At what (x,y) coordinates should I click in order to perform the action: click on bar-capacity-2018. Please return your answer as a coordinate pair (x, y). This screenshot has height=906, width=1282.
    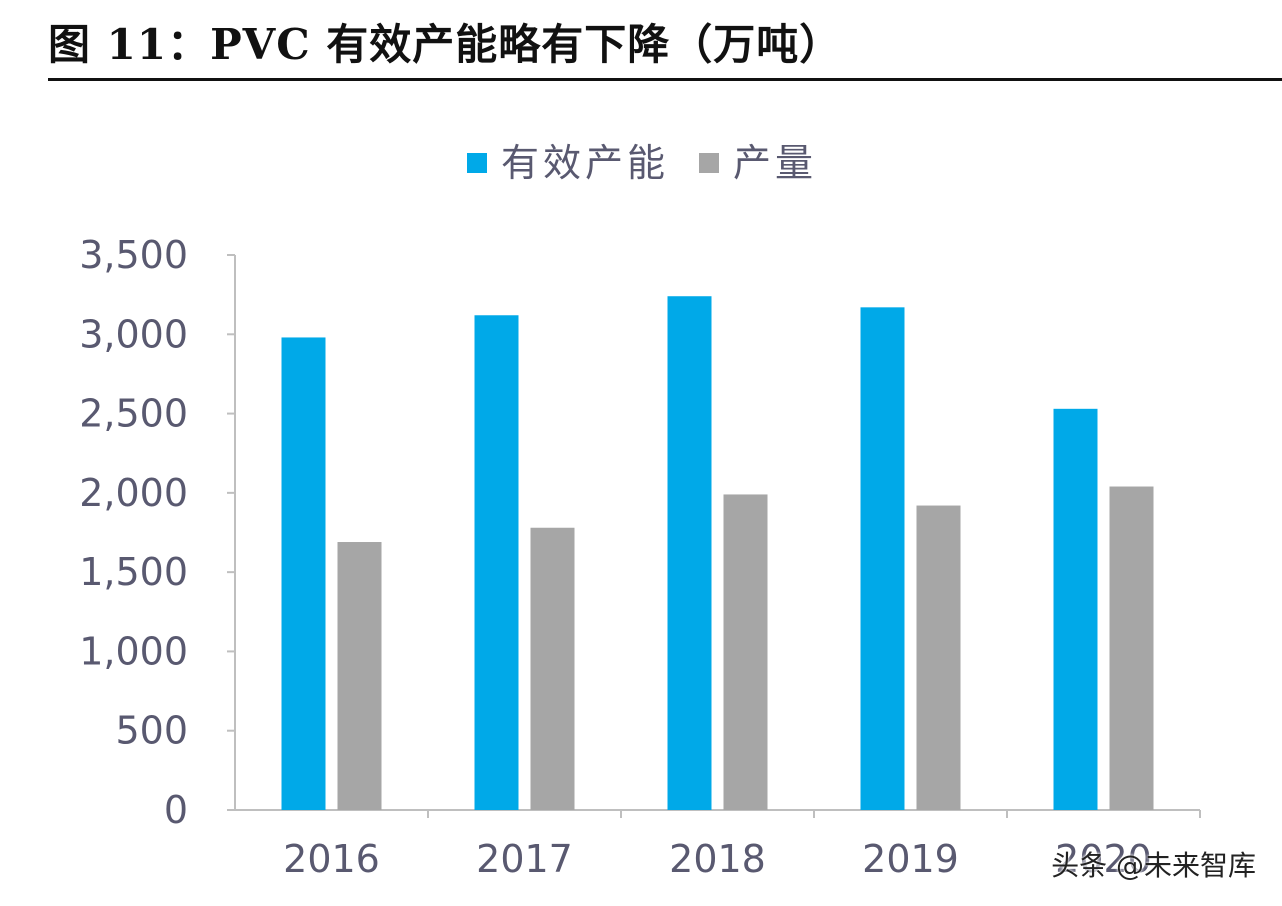
    Looking at the image, I should click on (689, 553).